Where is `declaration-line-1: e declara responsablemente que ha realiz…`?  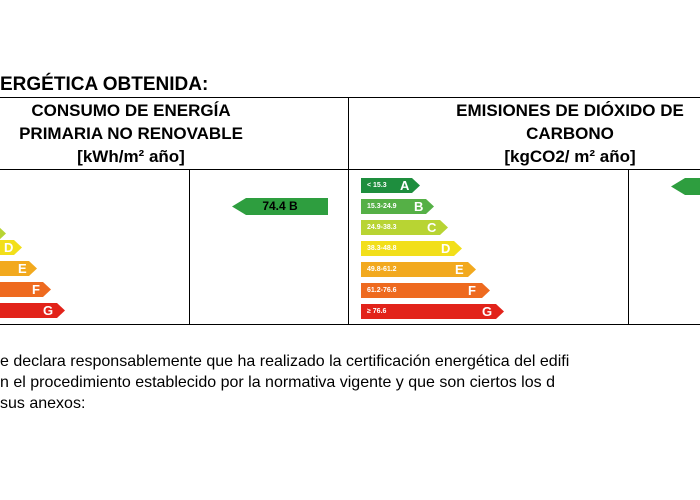 declaration-line-1: e declara responsablemente que ha realiz… is located at coordinates (285, 361).